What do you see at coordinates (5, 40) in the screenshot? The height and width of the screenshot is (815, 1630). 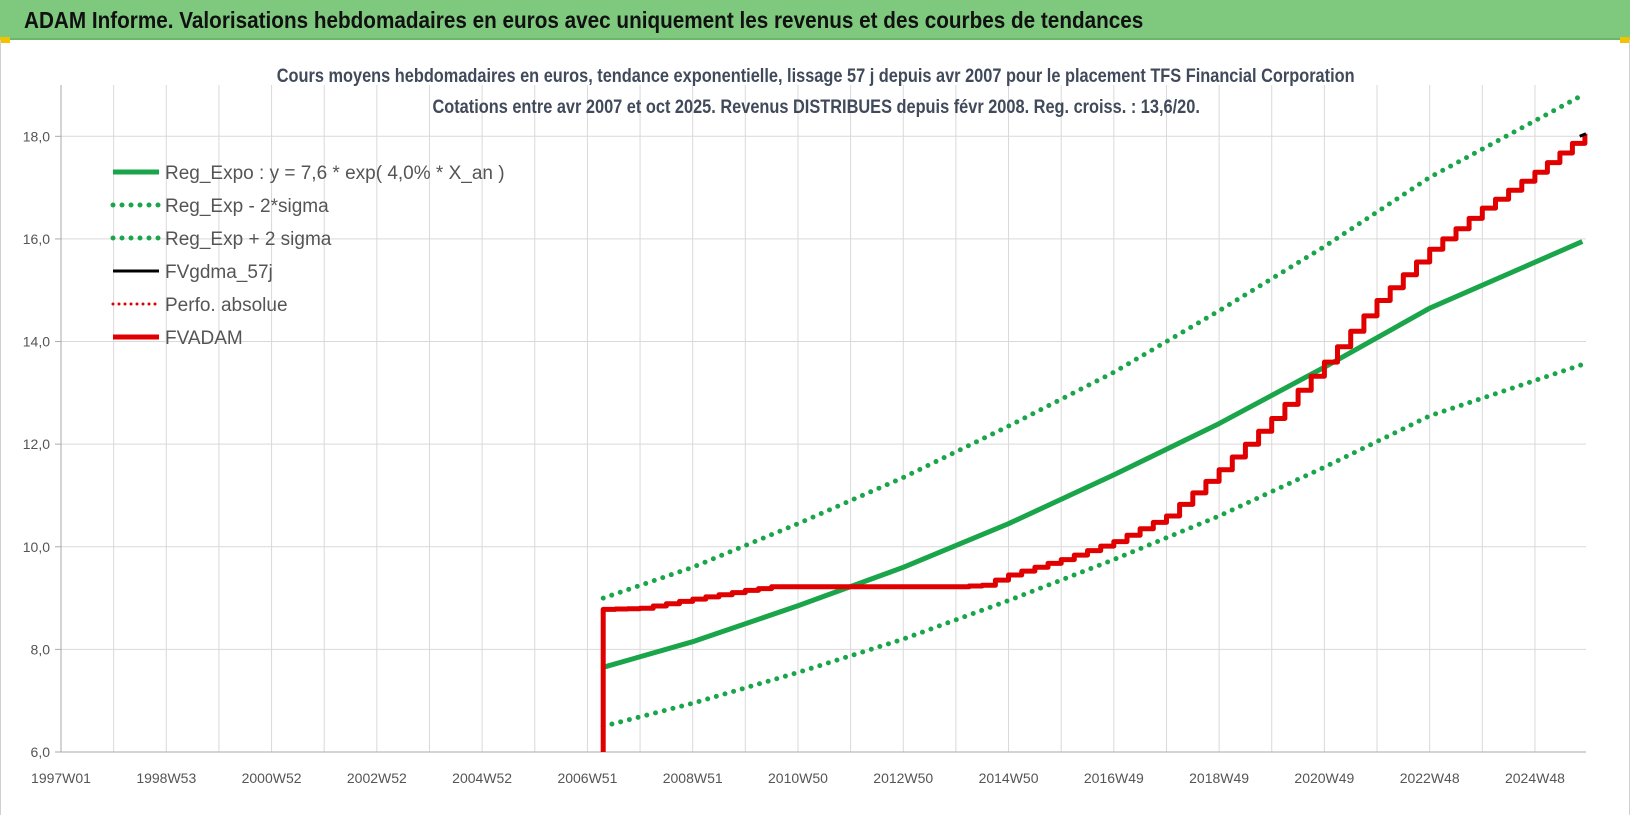 I see `corner-mark-left` at bounding box center [5, 40].